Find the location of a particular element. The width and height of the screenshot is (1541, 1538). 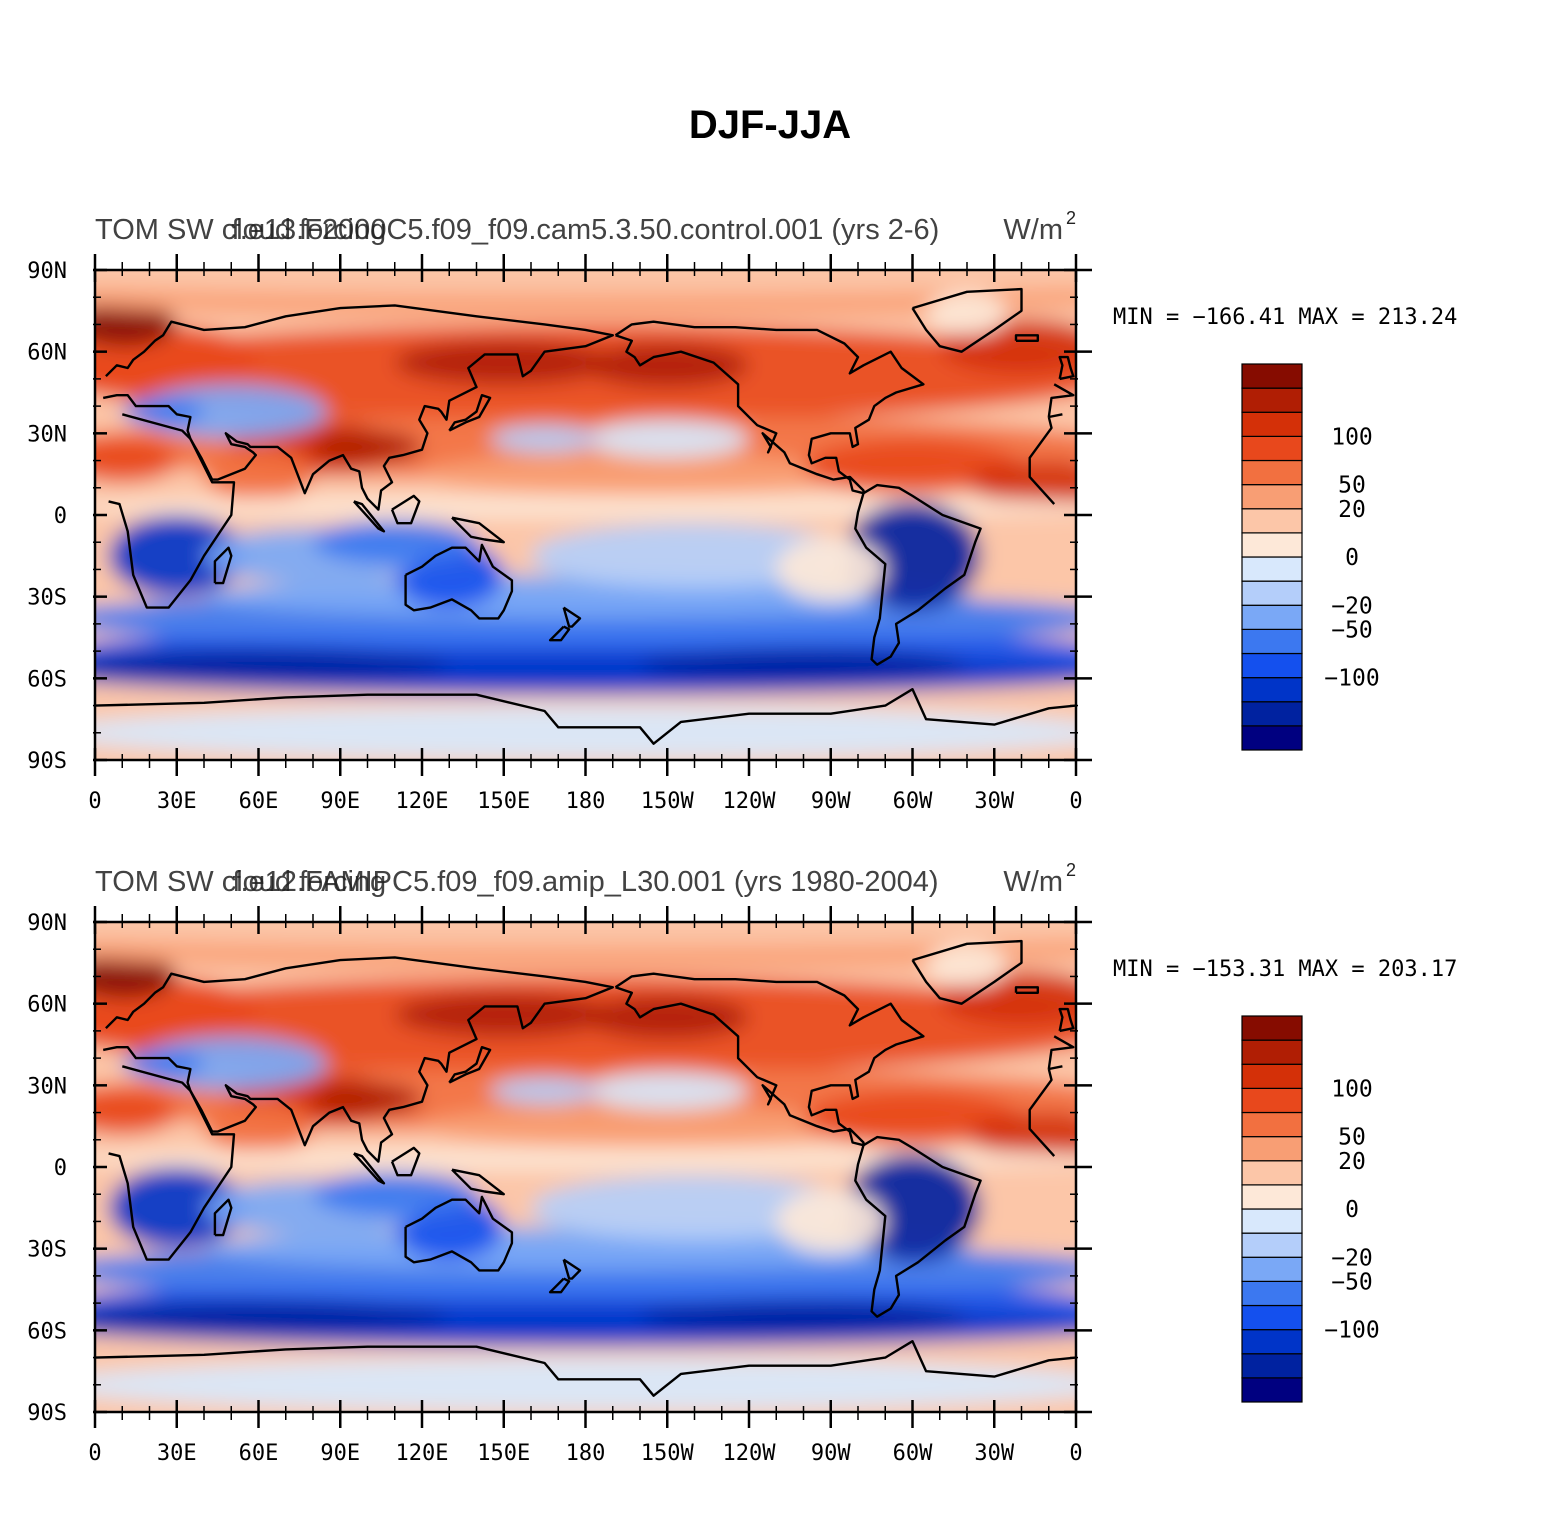

panel-minmax: MIN = −166.41 MAX = 213.24 is located at coordinates (1285, 317).